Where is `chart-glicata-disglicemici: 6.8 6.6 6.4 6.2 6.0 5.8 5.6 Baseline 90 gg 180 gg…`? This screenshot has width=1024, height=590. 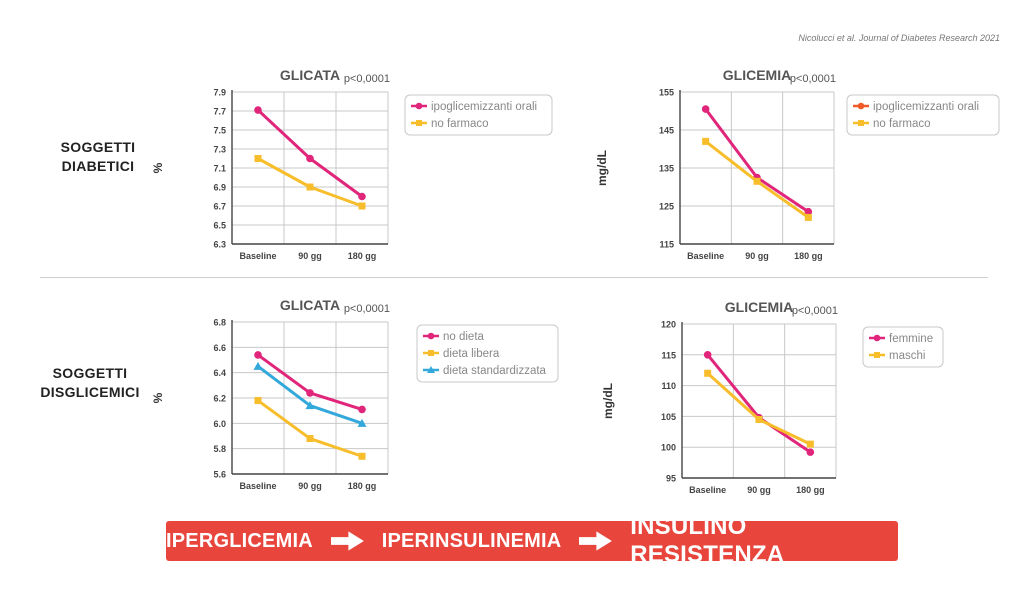 chart-glicata-disglicemici: 6.8 6.6 6.4 6.2 6.0 5.8 5.6 Baseline 90 gg 180 gg… is located at coordinates (355, 394).